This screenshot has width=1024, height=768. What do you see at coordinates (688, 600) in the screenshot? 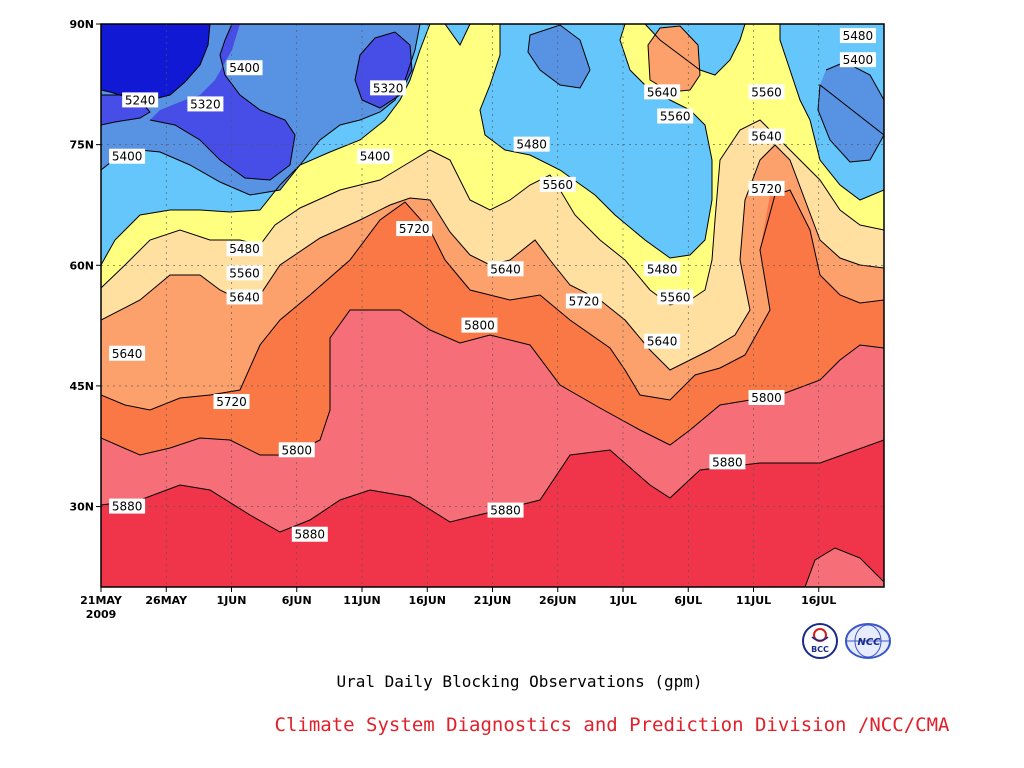
I see `x-tick-label: 6JUL` at bounding box center [688, 600].